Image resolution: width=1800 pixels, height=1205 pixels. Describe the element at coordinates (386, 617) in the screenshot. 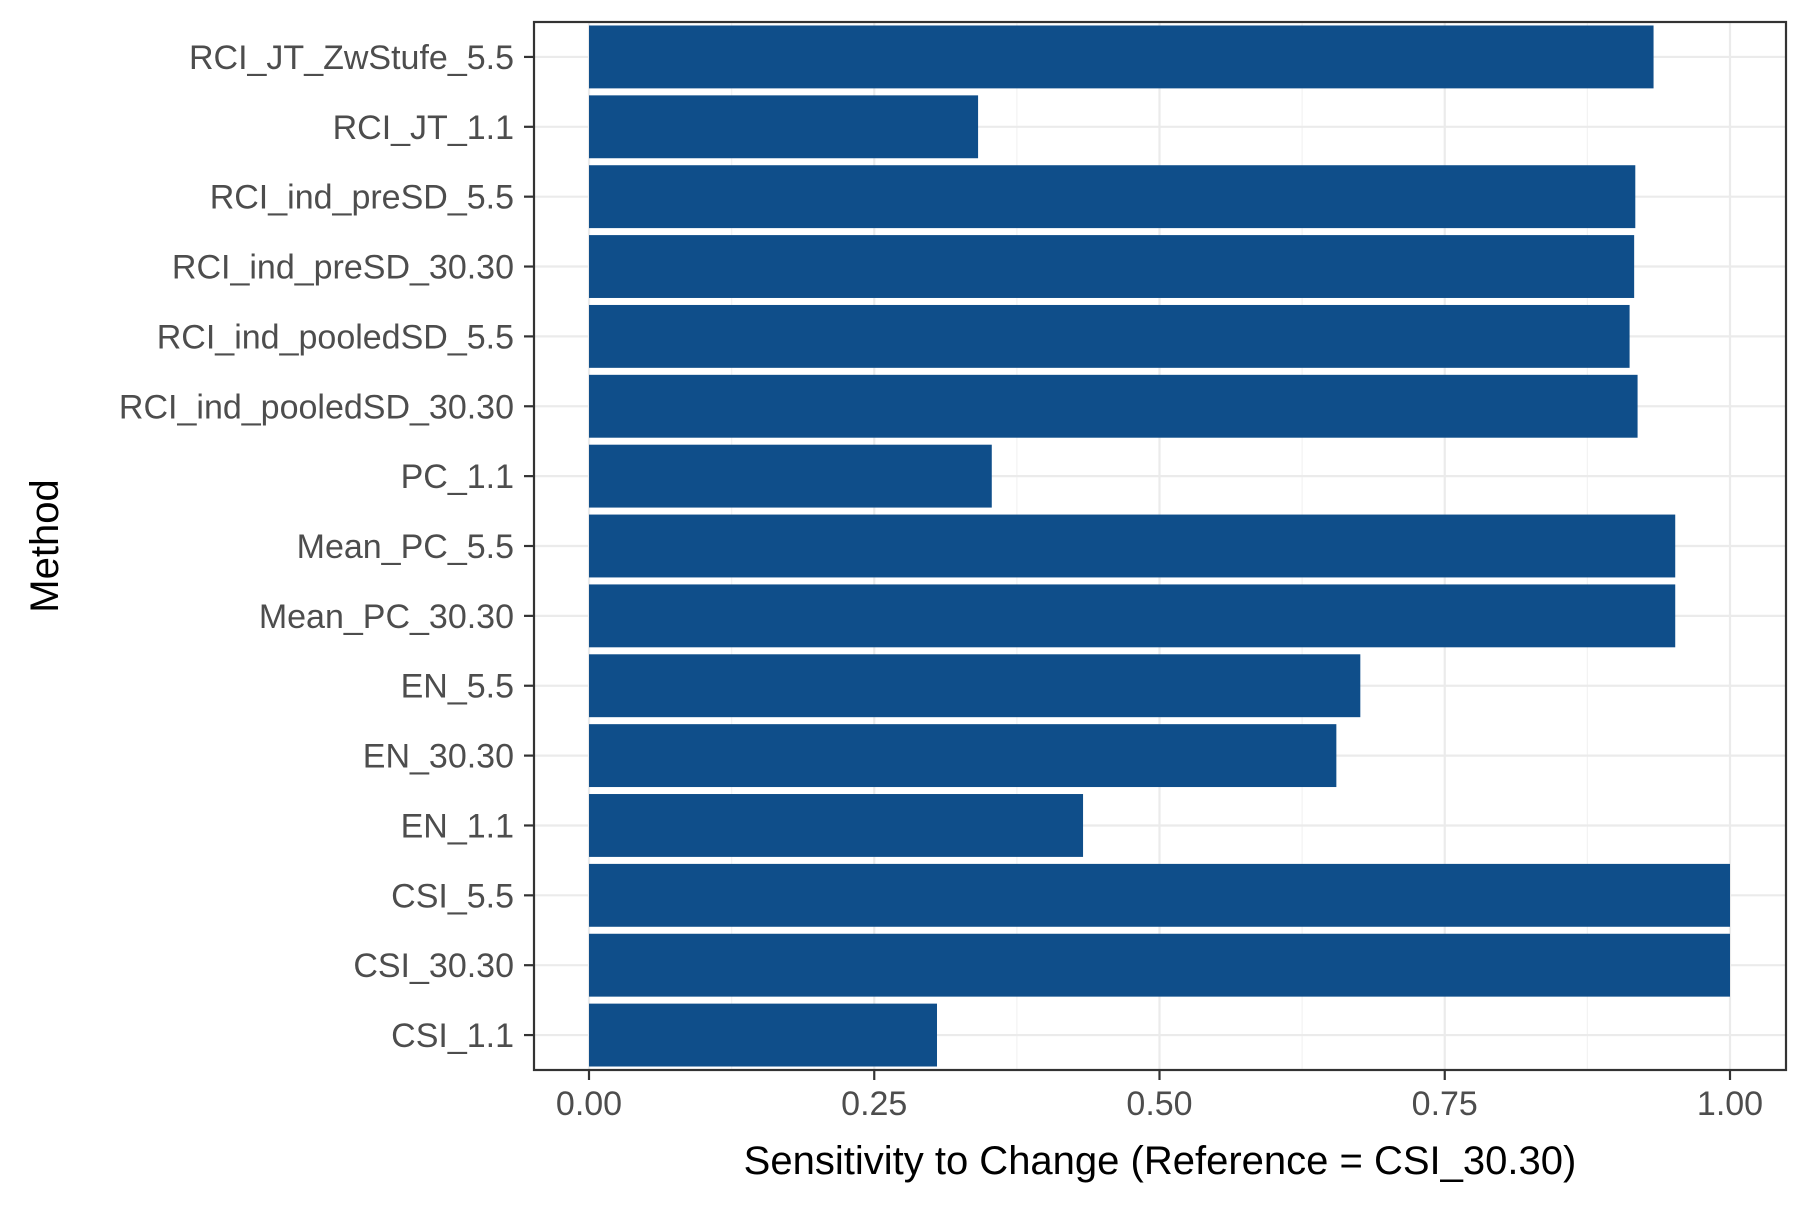

I see `y-tick-label: Mean_PC_30.30` at that location.